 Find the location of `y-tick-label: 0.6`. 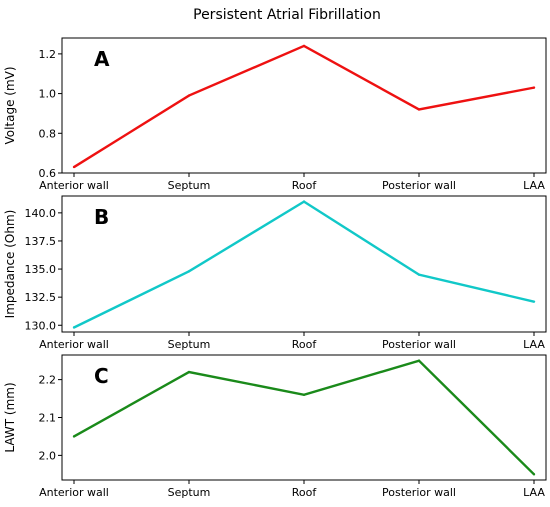

y-tick-label: 0.6 is located at coordinates (48, 173).